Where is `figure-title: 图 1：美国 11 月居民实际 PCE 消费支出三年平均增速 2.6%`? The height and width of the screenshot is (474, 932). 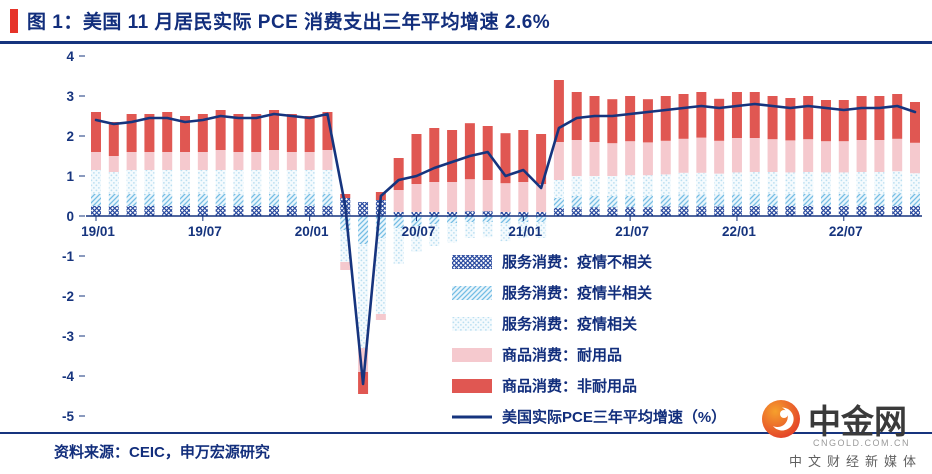 figure-title: 图 1：美国 11 月居民实际 PCE 消费支出三年平均增速 2.6% is located at coordinates (289, 22).